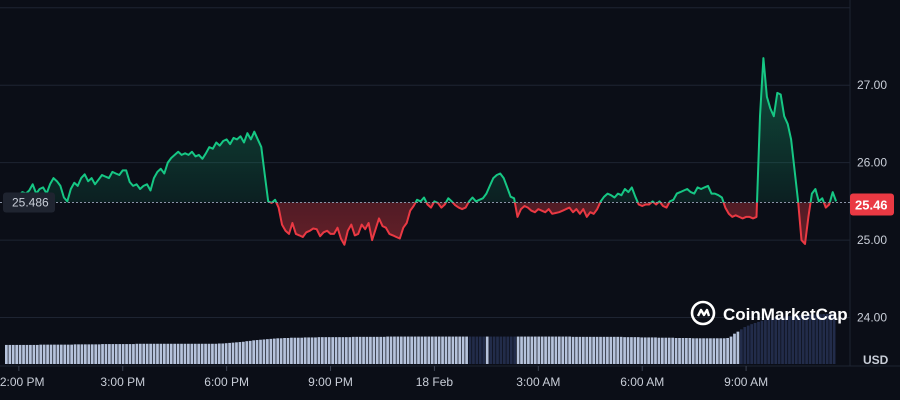  What do you see at coordinates (30, 202) in the screenshot?
I see `reference-price-label: 25.486` at bounding box center [30, 202].